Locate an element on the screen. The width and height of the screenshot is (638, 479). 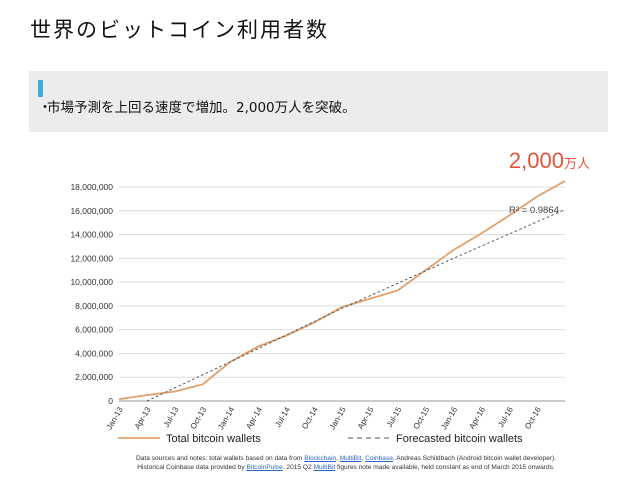
y-tick-label: 14,000,000 is located at coordinates (91, 235).